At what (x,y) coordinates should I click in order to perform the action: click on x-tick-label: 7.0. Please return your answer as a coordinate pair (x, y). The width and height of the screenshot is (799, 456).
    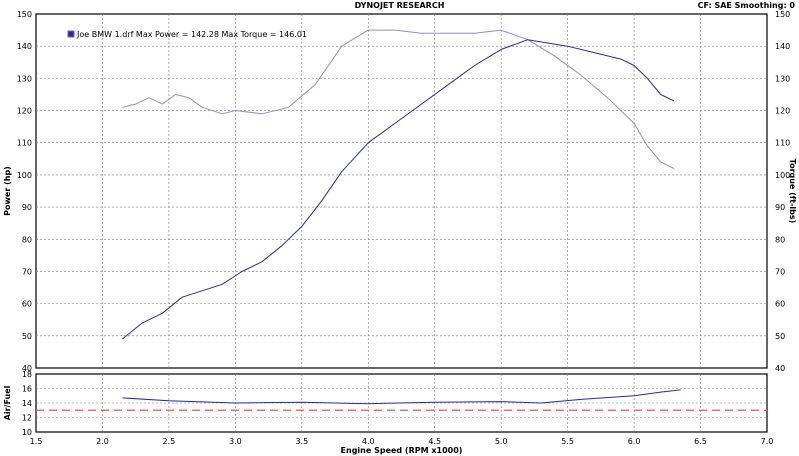
    Looking at the image, I should click on (767, 441).